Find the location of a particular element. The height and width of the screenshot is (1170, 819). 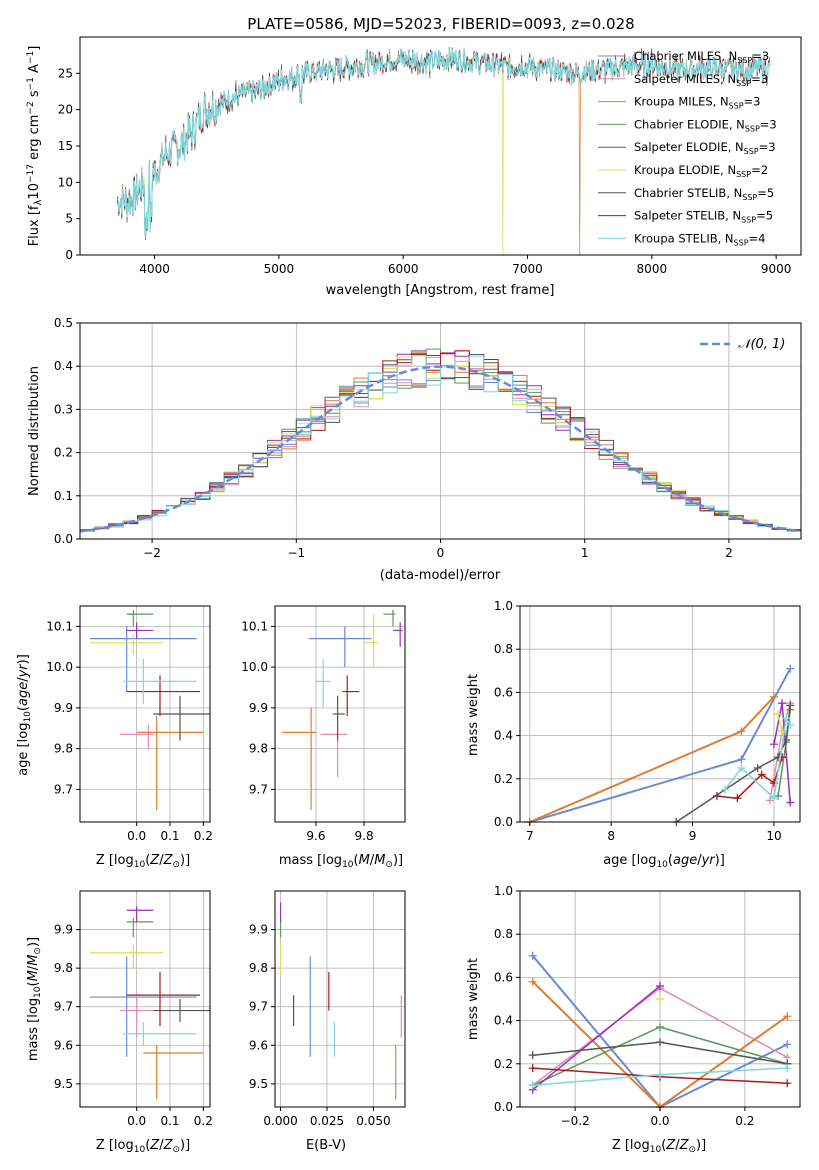

gaussian-legend-label: 𝒩(0, 1) is located at coordinates (761, 344).